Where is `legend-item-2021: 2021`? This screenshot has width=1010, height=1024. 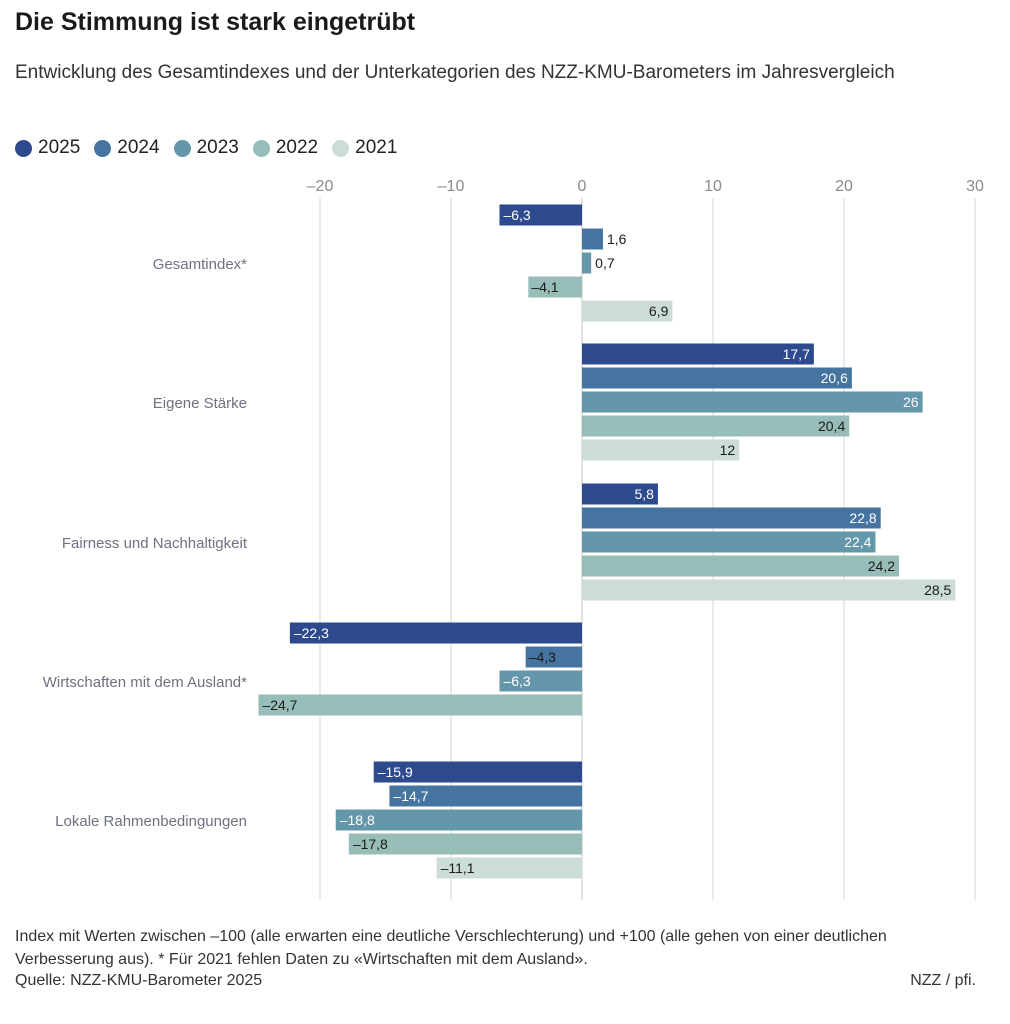
legend-item-2021: 2021 is located at coordinates (364, 148).